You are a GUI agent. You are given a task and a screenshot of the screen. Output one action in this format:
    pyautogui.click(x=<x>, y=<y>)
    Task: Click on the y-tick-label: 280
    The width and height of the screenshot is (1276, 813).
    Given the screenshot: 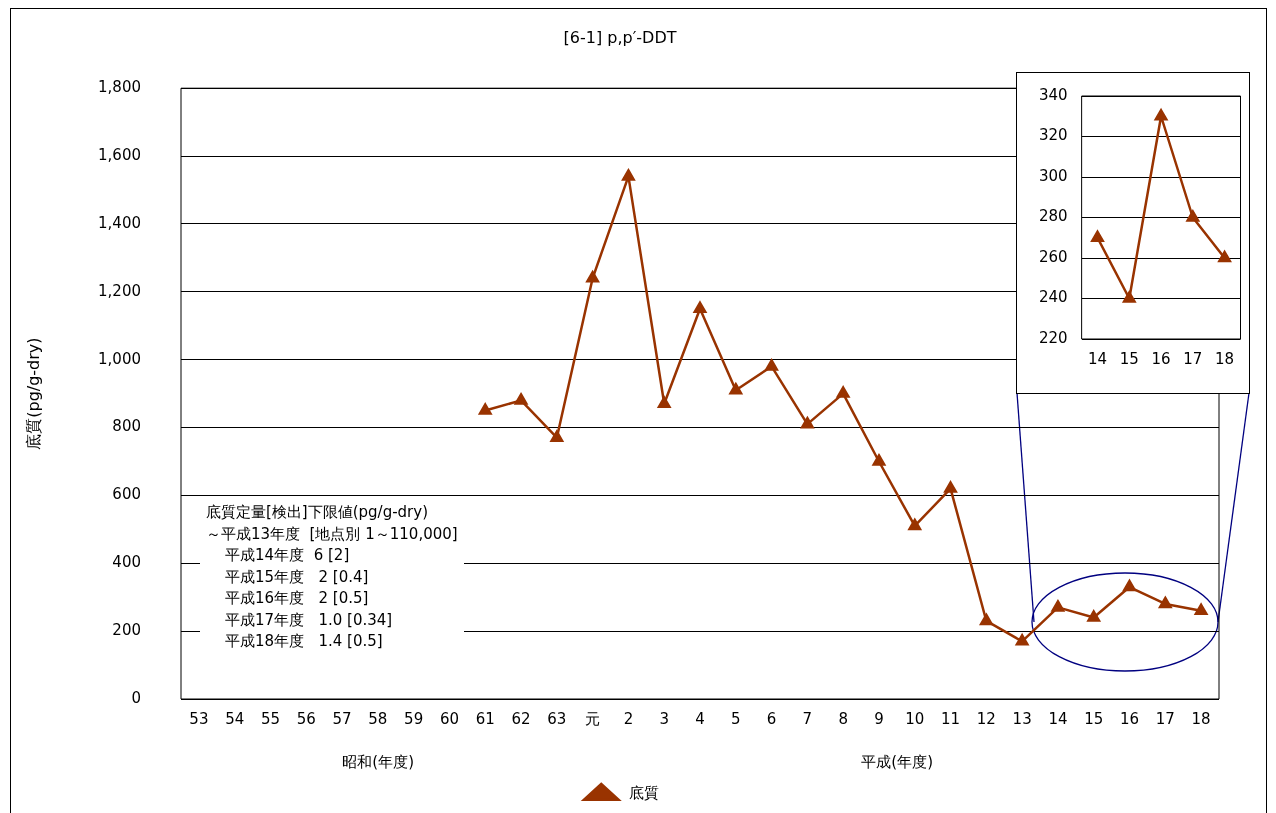 What is the action you would take?
    pyautogui.click(x=1053, y=216)
    